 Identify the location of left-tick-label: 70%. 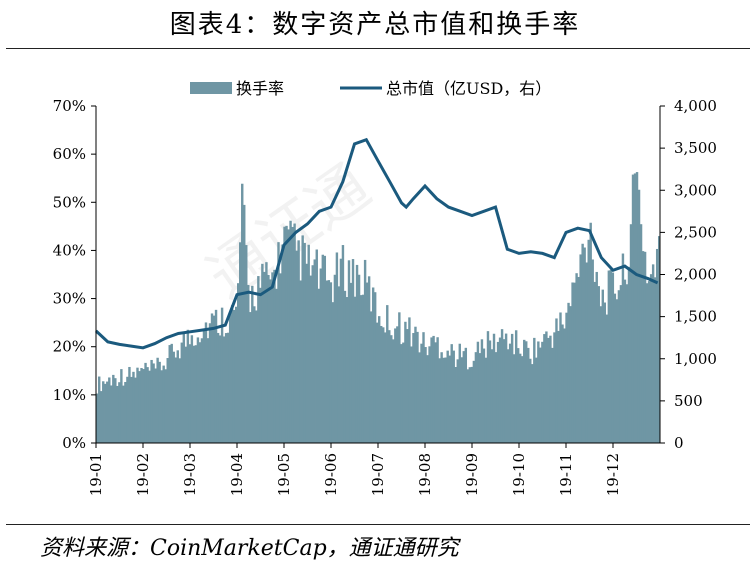
(69, 106).